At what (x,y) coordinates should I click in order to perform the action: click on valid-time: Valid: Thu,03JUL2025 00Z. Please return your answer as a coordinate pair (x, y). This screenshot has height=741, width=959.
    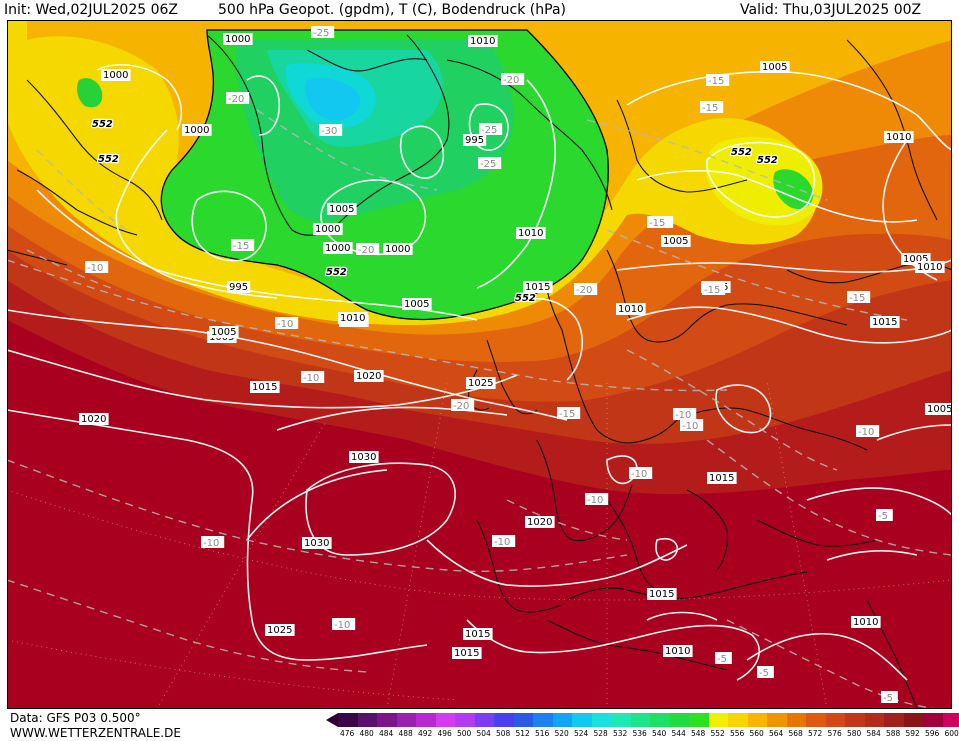
    Looking at the image, I should click on (831, 10).